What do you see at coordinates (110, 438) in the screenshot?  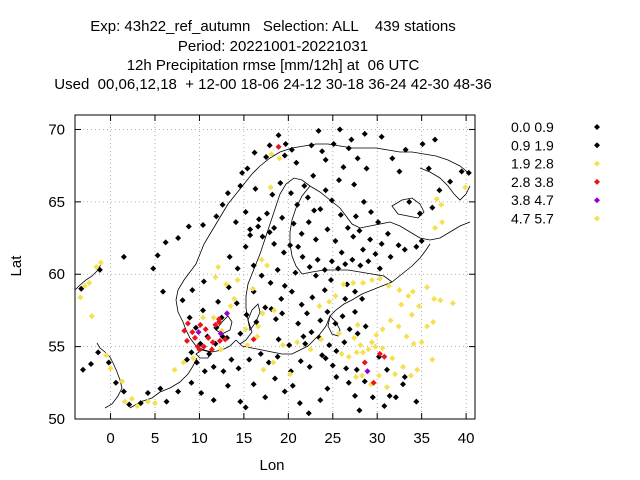 I see `x-tick-label-0: 0` at bounding box center [110, 438].